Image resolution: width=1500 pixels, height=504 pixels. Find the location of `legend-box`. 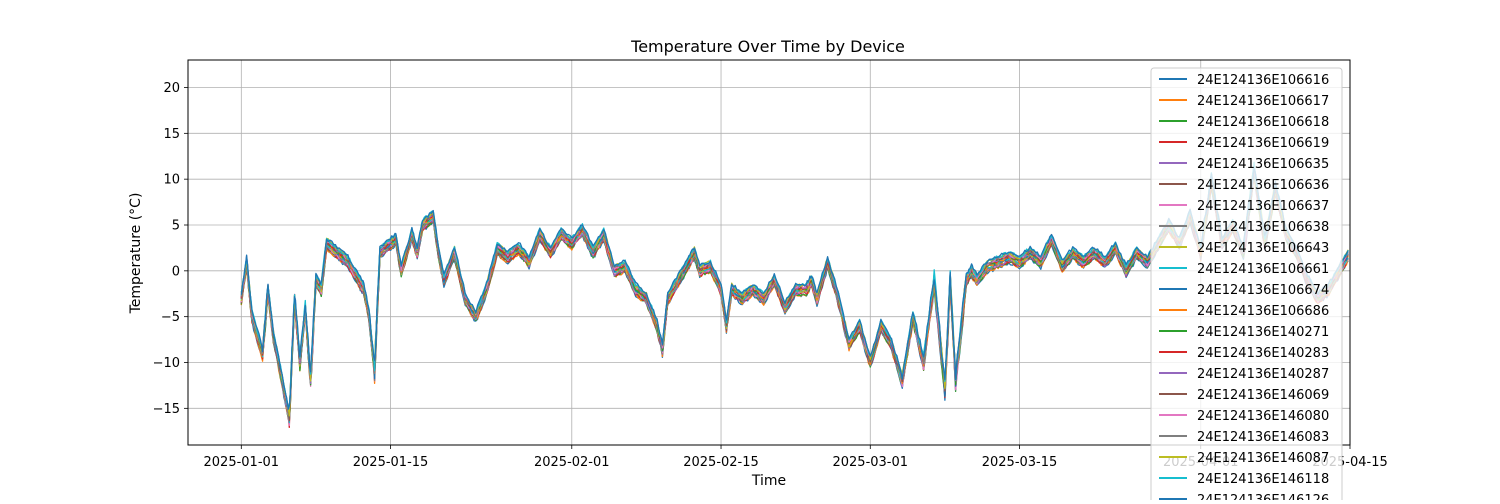

legend-box is located at coordinates (1246, 285).